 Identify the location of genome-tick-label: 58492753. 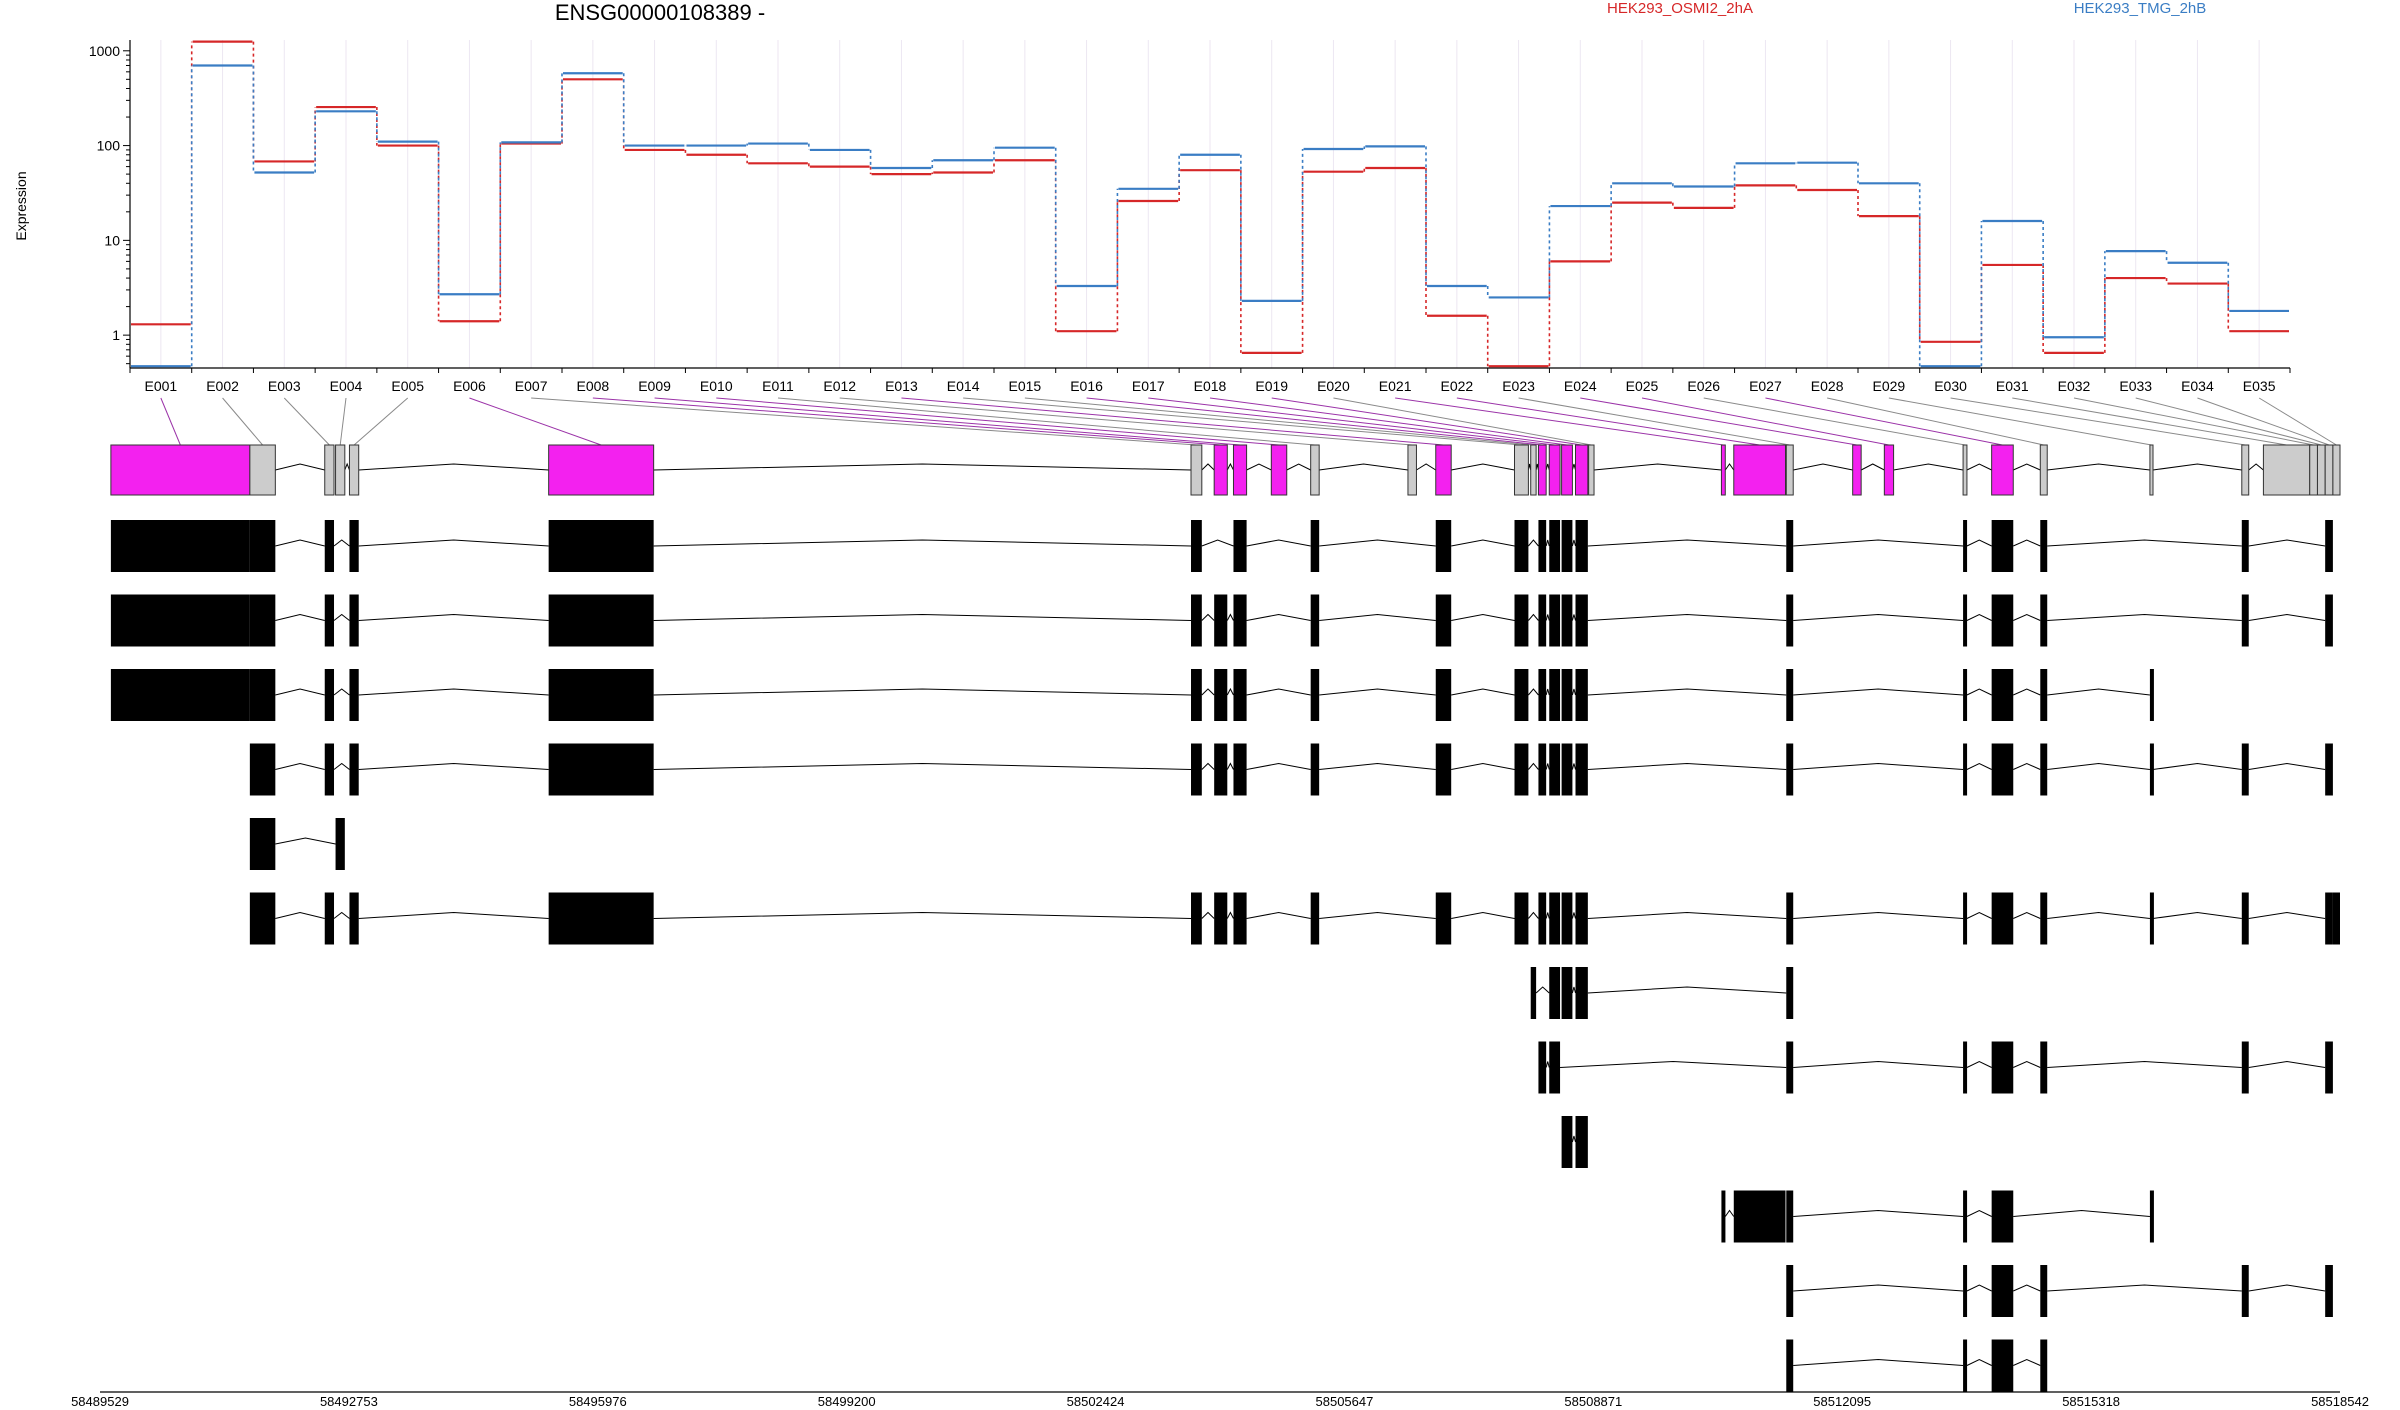
(349, 1401).